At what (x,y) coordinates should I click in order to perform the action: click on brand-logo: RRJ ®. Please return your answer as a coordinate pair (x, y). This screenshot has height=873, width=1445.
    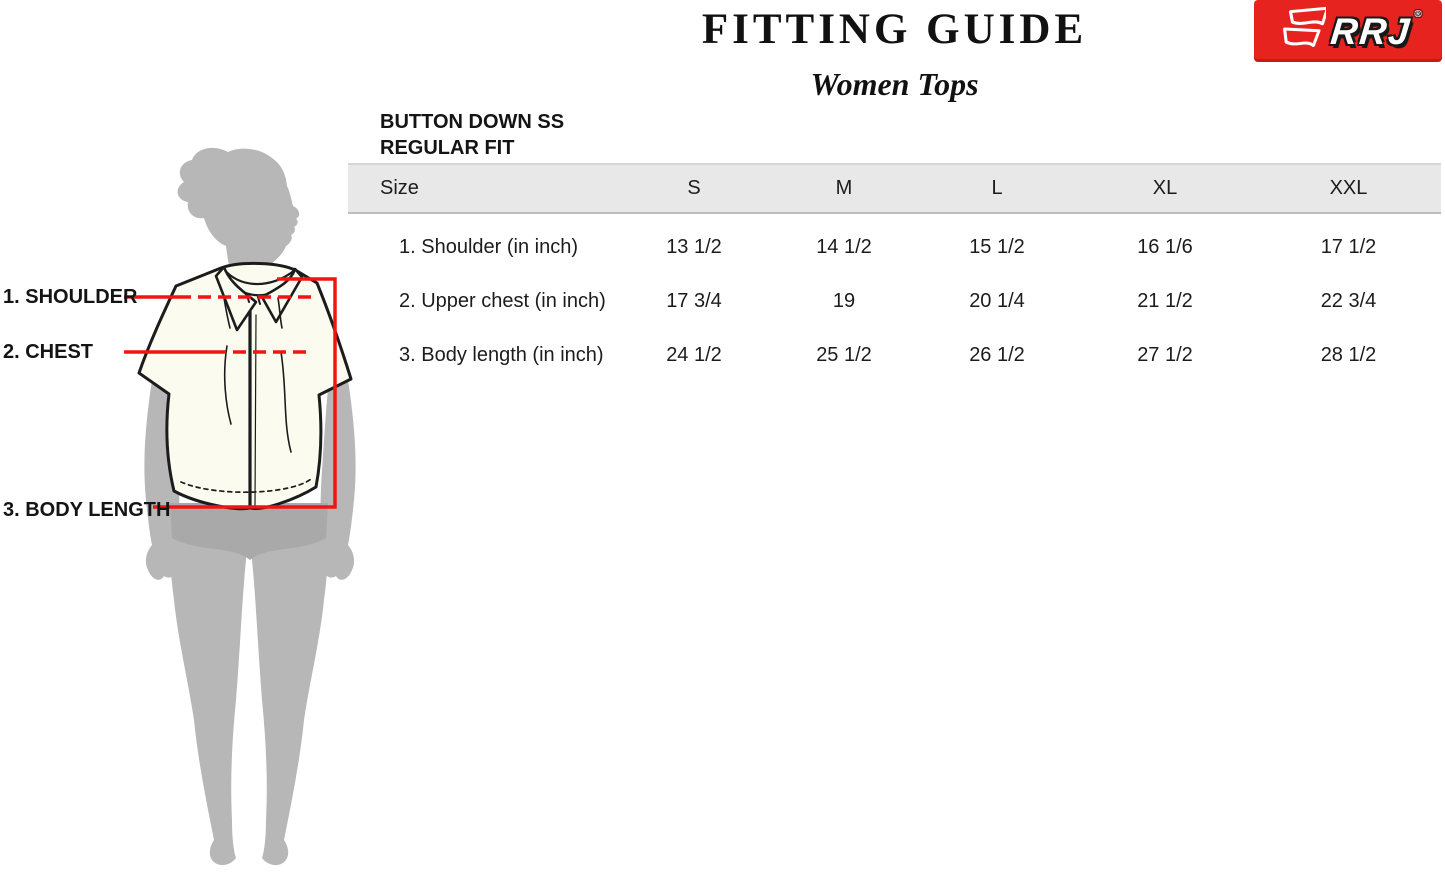
    Looking at the image, I should click on (1348, 31).